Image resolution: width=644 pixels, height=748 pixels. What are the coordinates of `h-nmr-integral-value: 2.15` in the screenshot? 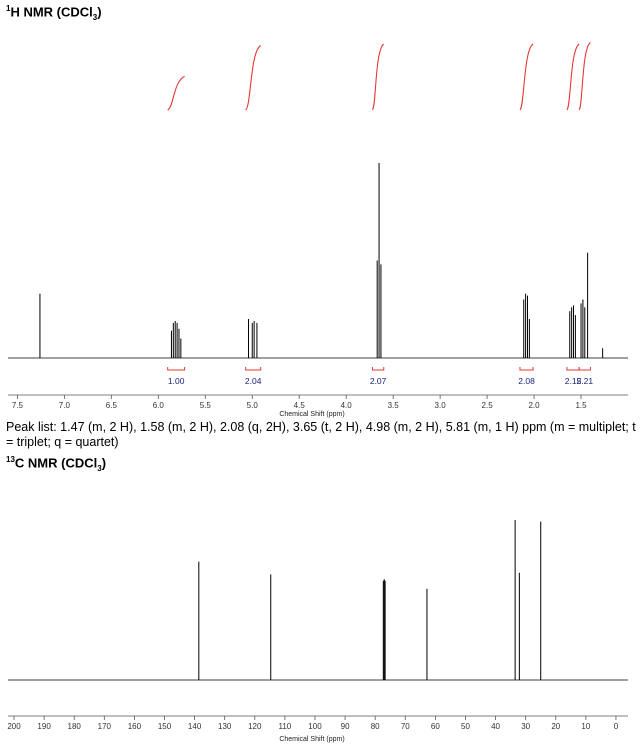 It's located at (573, 381).